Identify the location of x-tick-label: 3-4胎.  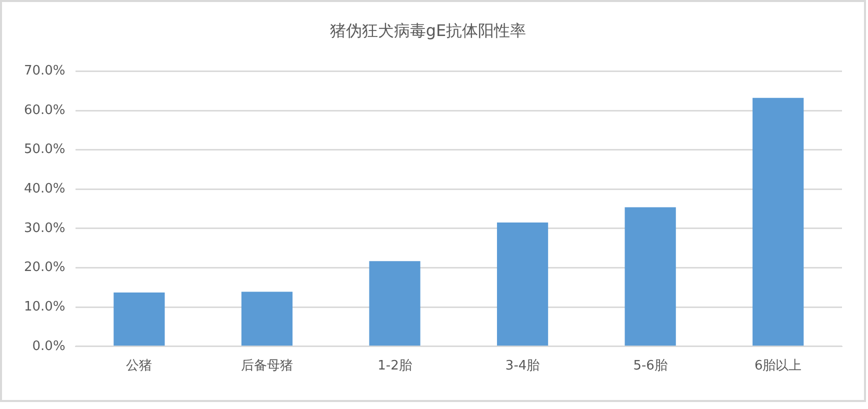
(522, 366).